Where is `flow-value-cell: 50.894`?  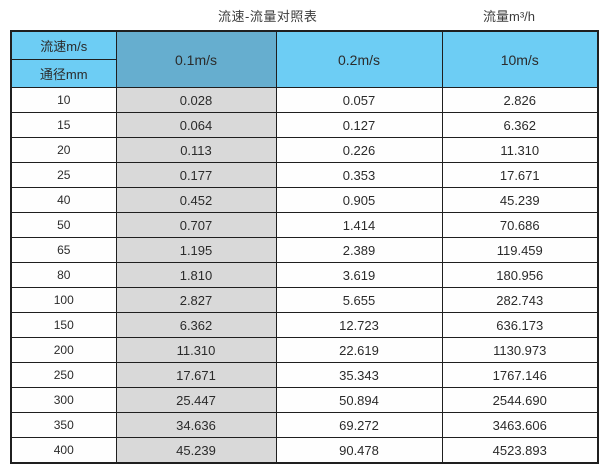
flow-value-cell: 50.894 is located at coordinates (359, 400).